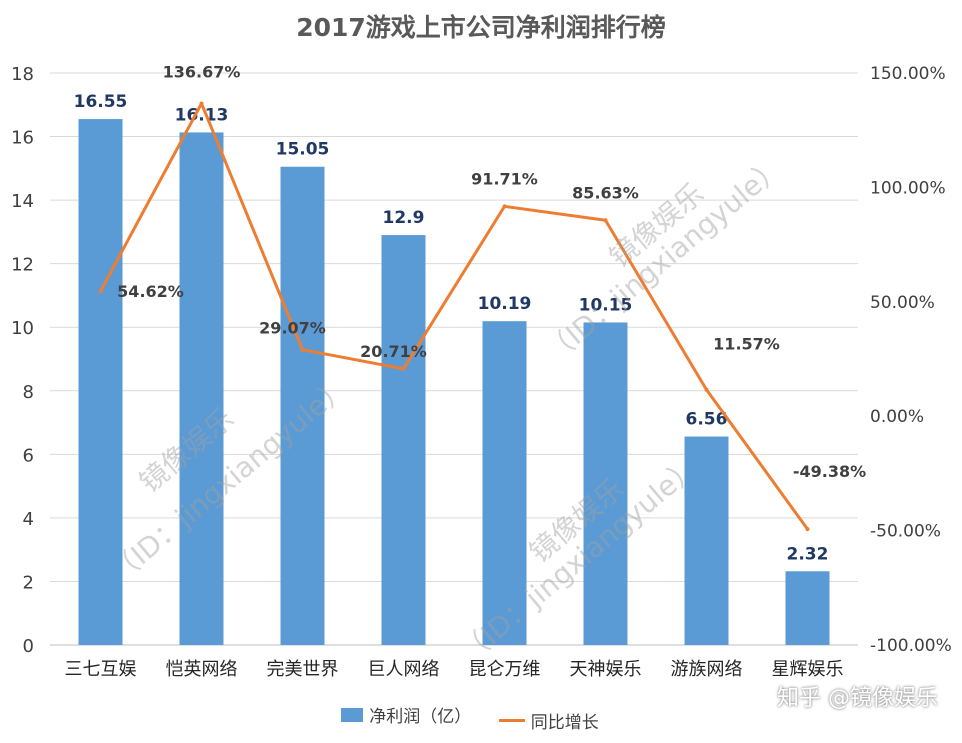 The height and width of the screenshot is (743, 962). What do you see at coordinates (101, 102) in the screenshot?
I see `bar-value-label: 16.55` at bounding box center [101, 102].